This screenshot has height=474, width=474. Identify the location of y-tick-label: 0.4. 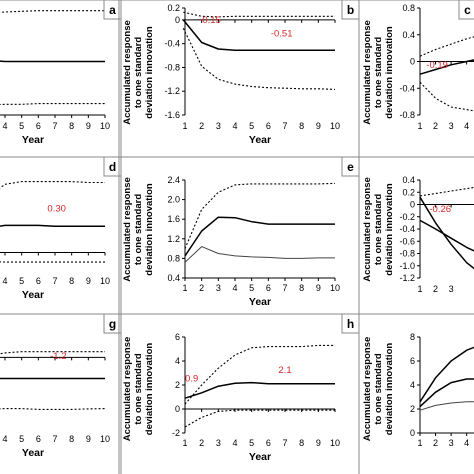
(173, 278).